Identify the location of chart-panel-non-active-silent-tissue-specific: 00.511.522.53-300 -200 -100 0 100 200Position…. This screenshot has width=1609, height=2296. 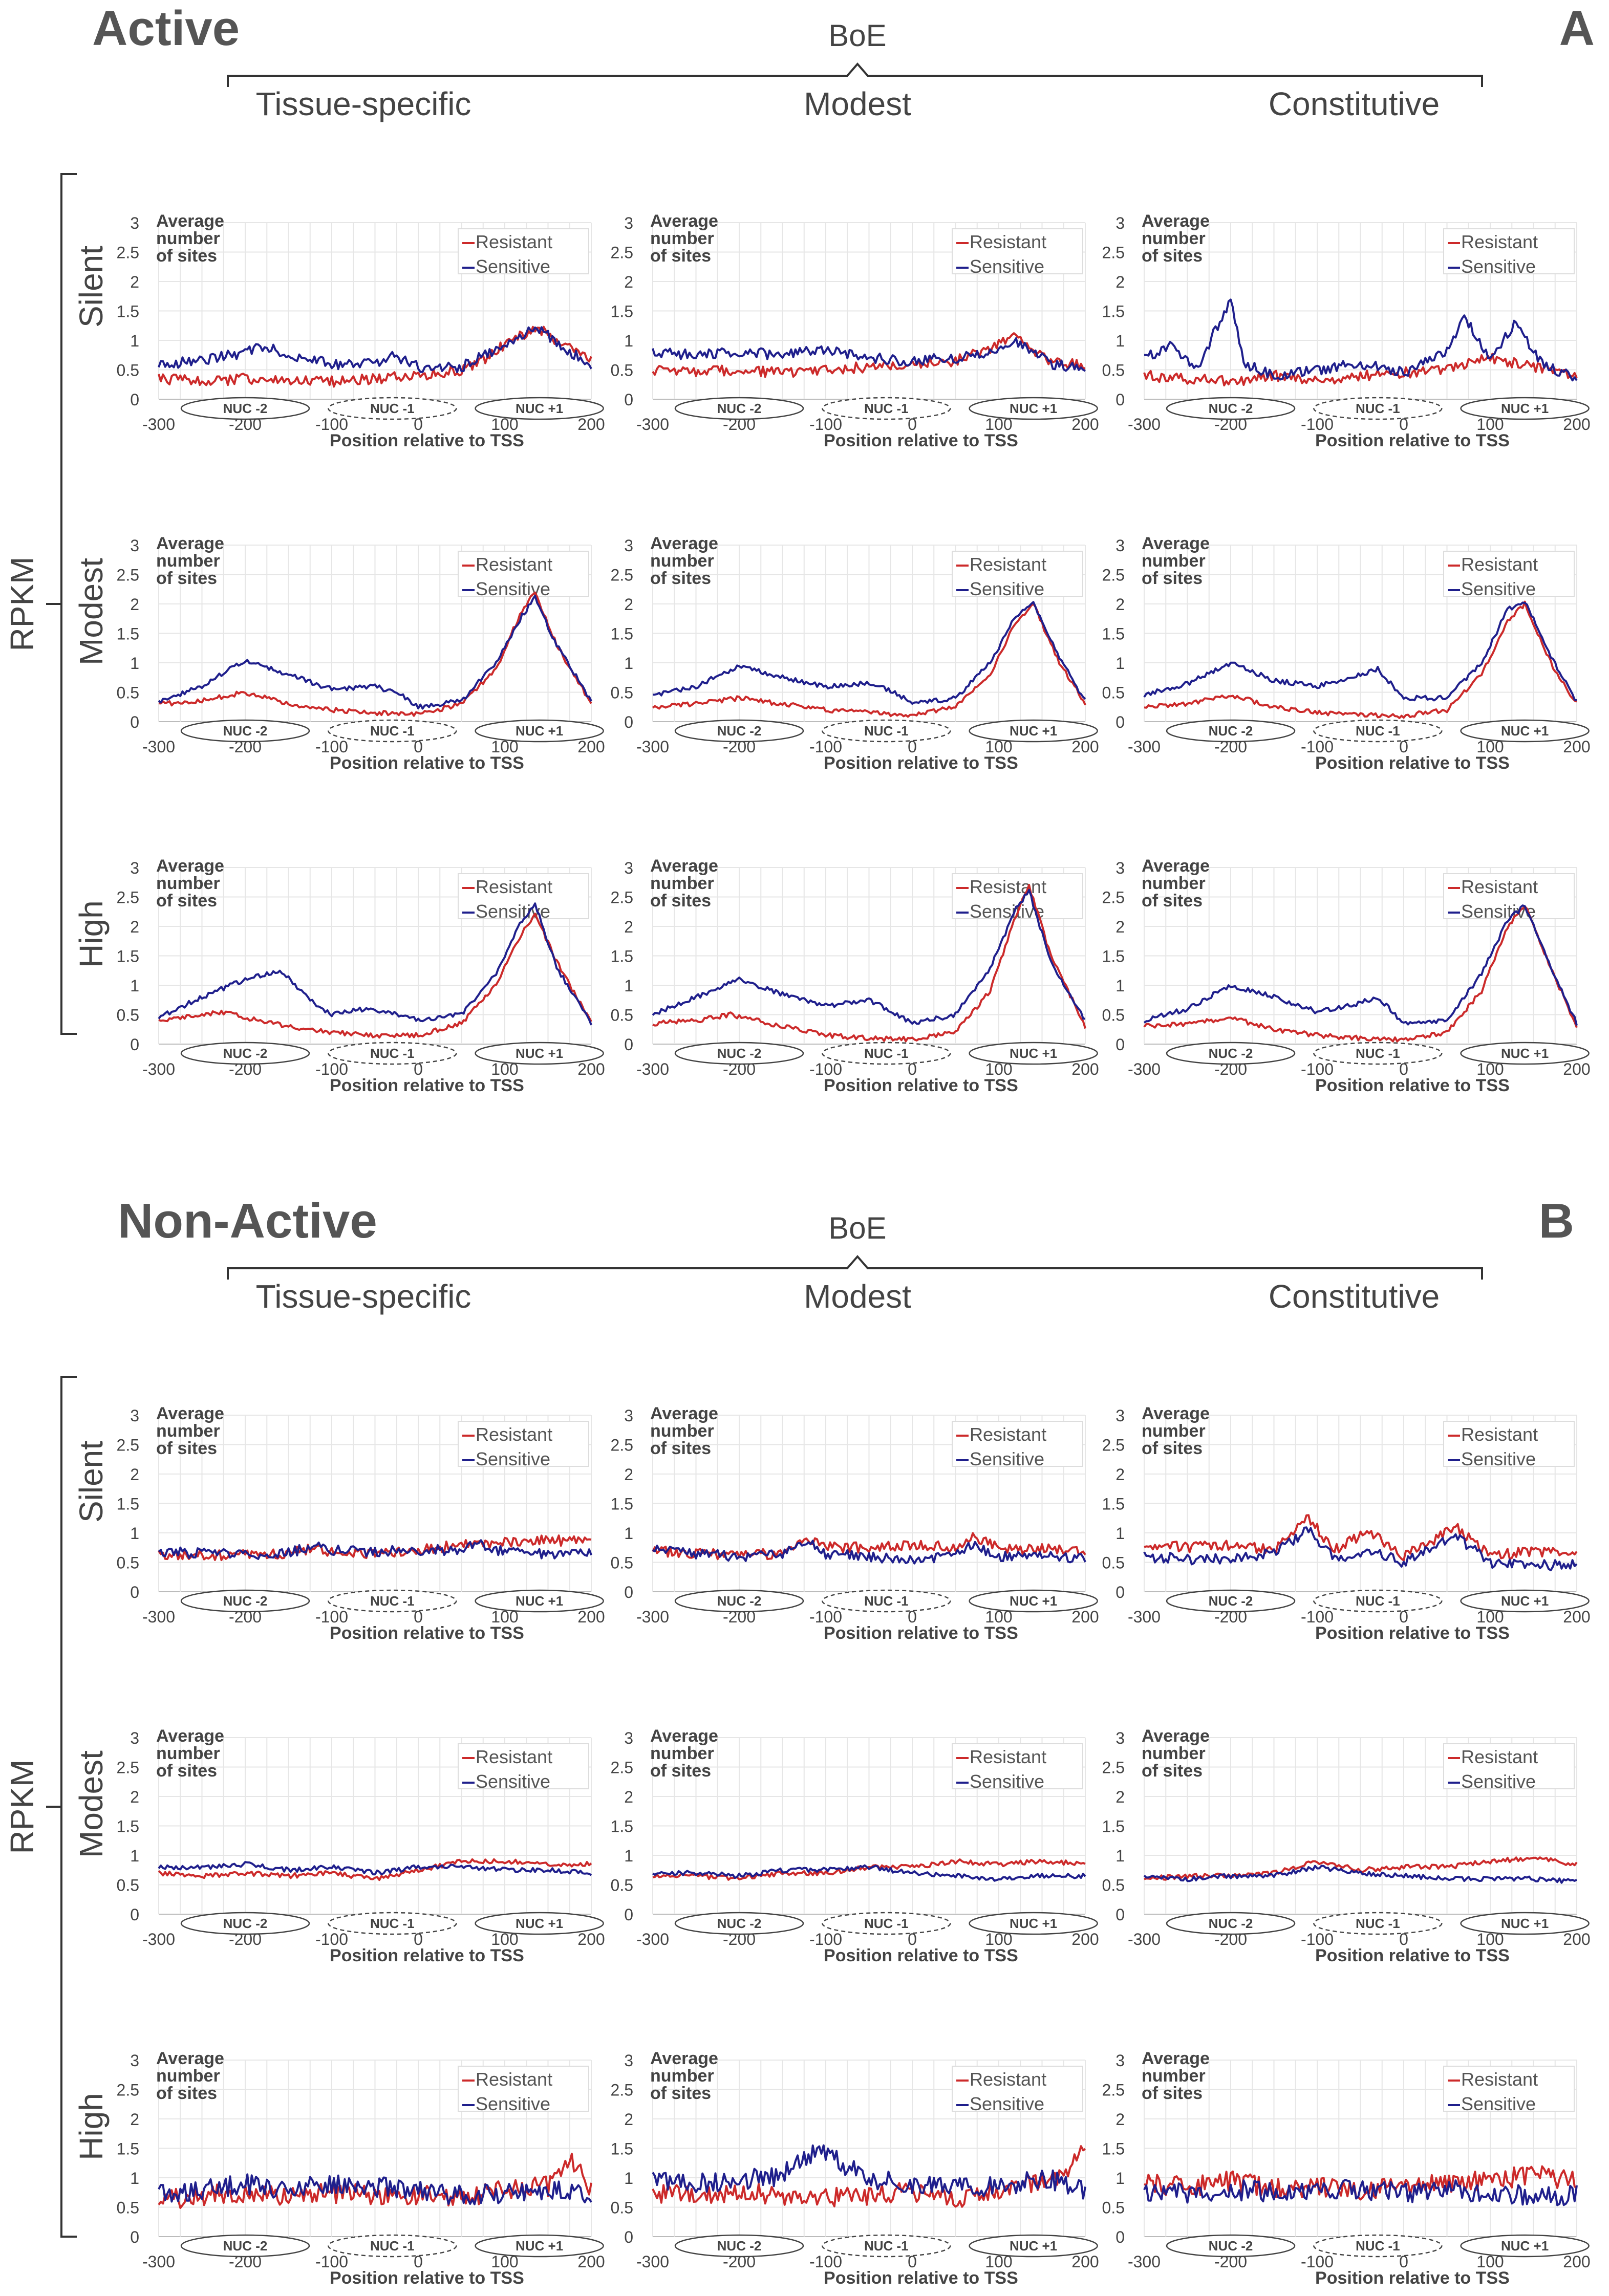
(361, 1523).